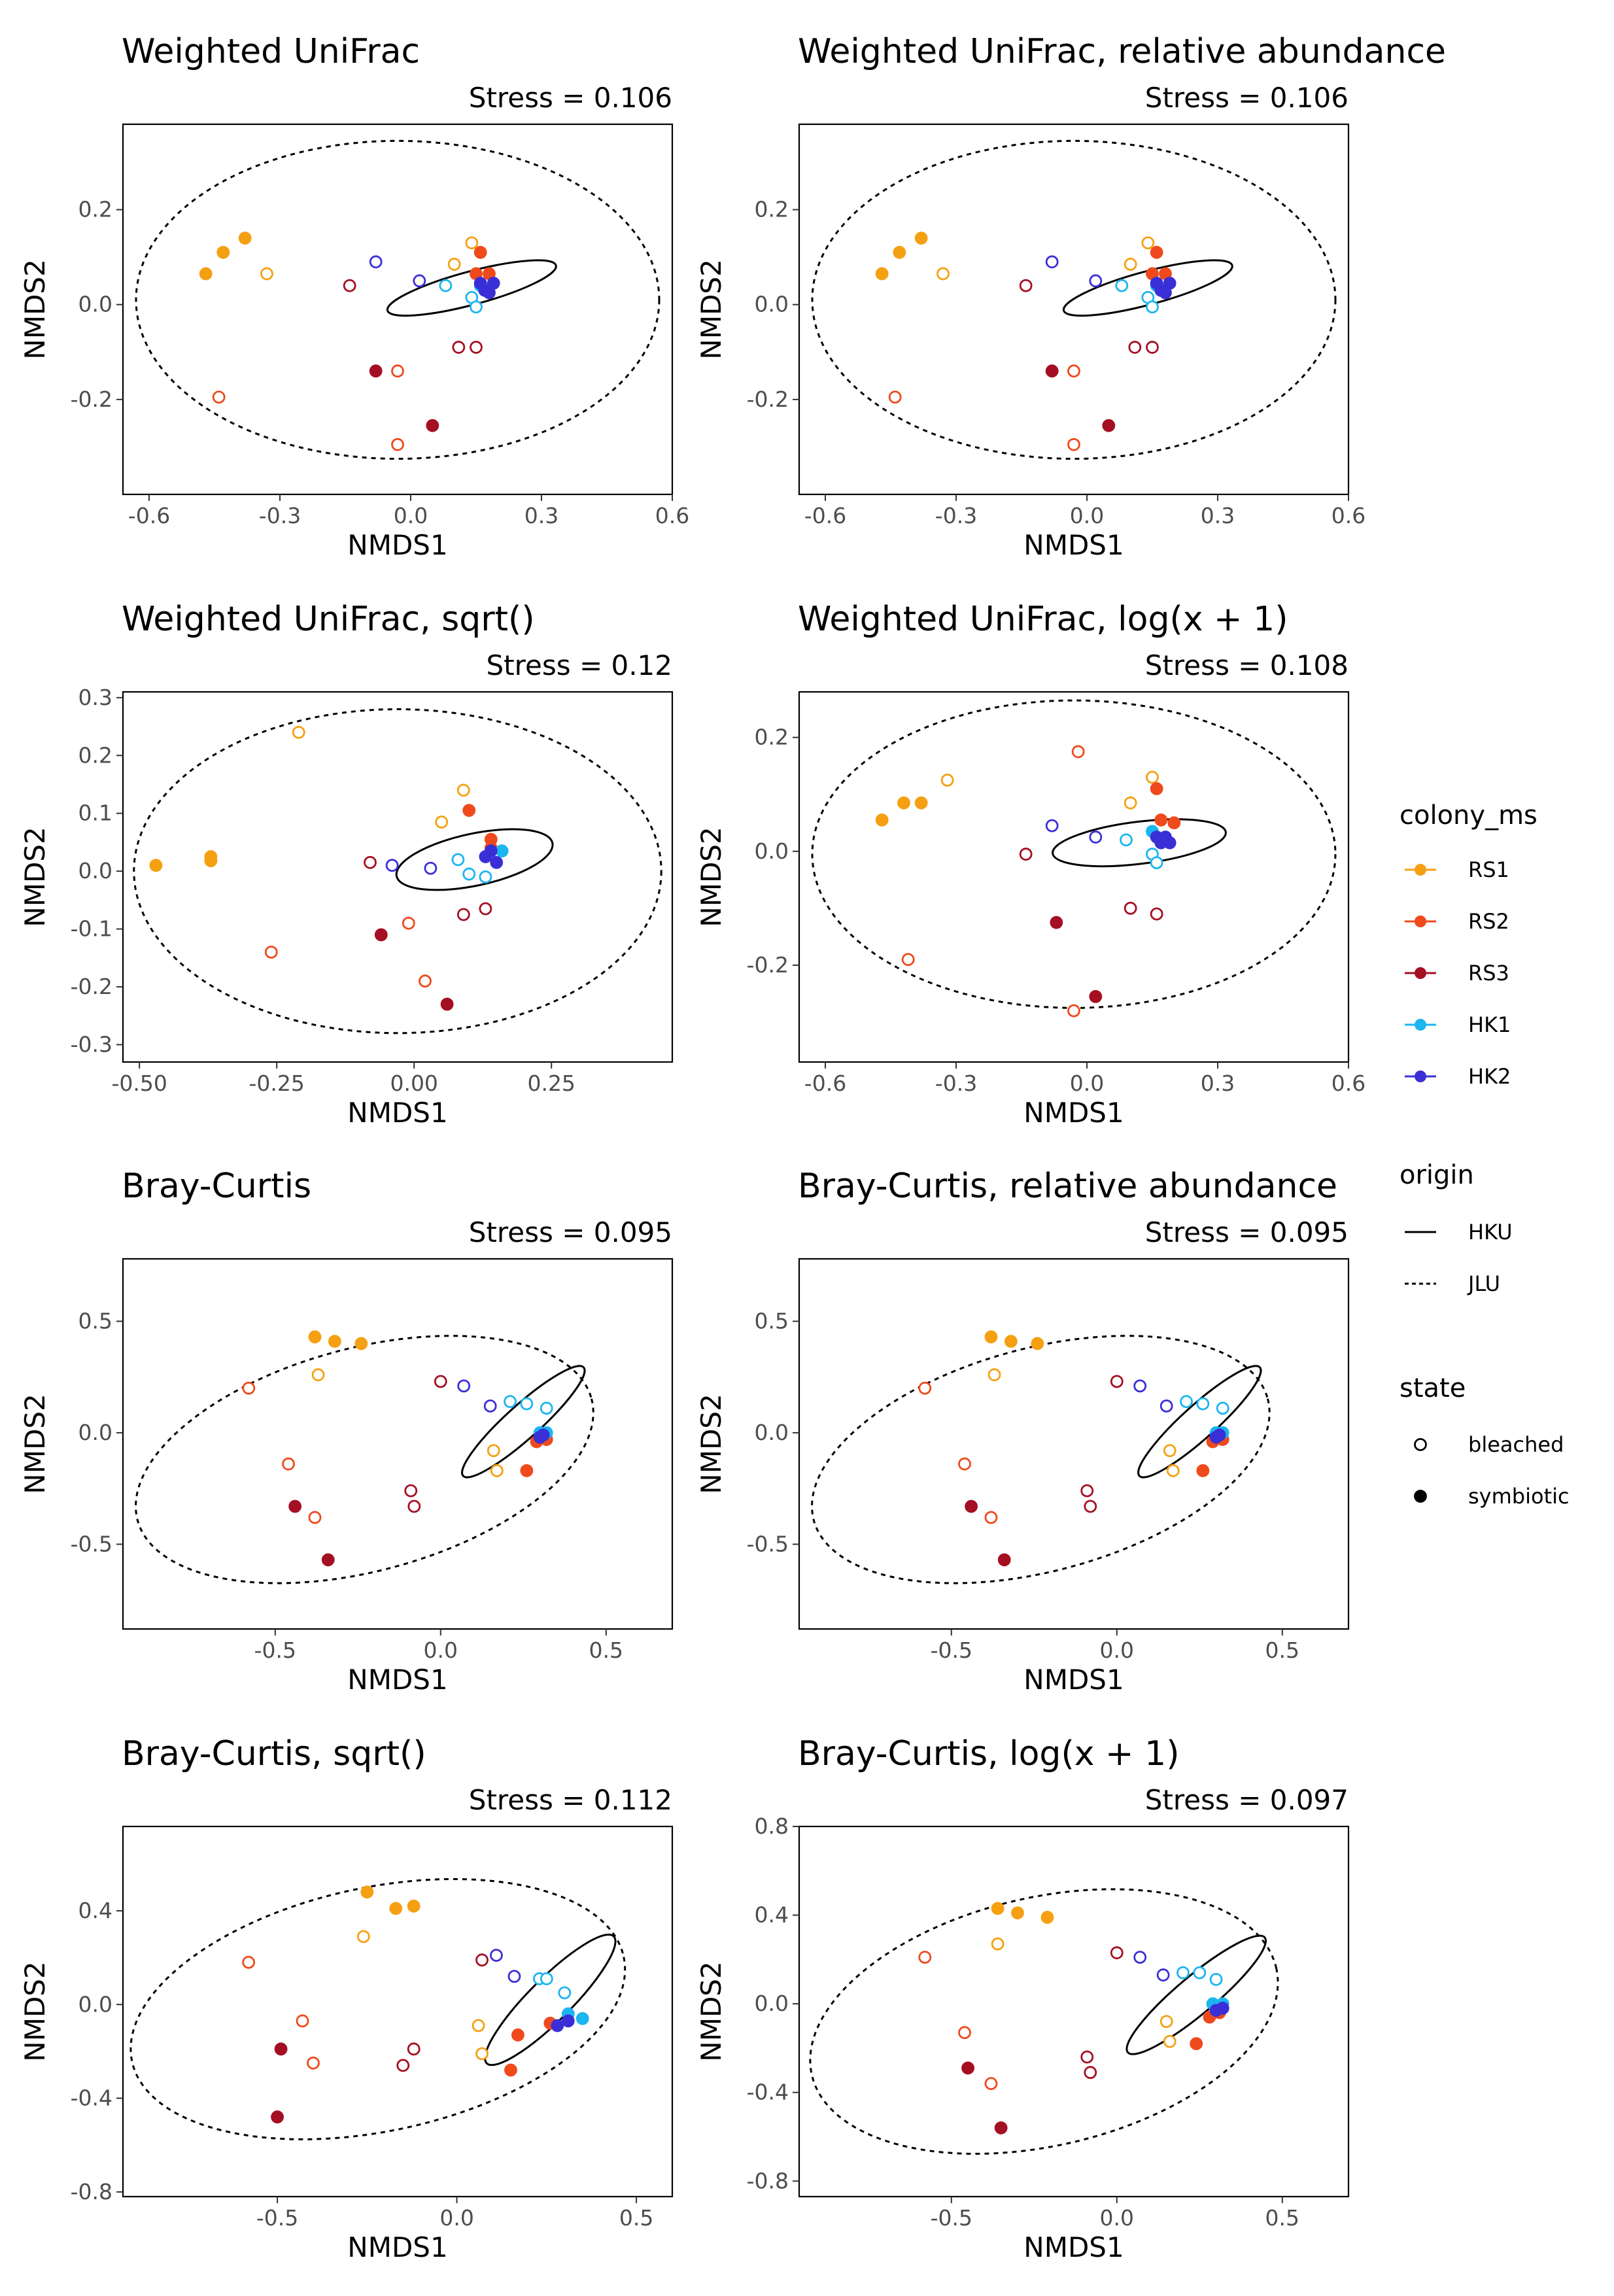 The height and width of the screenshot is (2296, 1614). I want to click on x-tick-label: 0.5, so click(636, 2218).